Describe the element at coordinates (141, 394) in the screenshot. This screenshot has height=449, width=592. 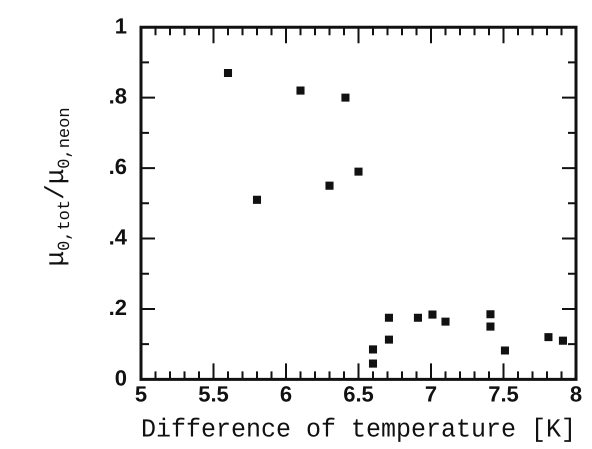
I see `x-tick-label: 5` at that location.